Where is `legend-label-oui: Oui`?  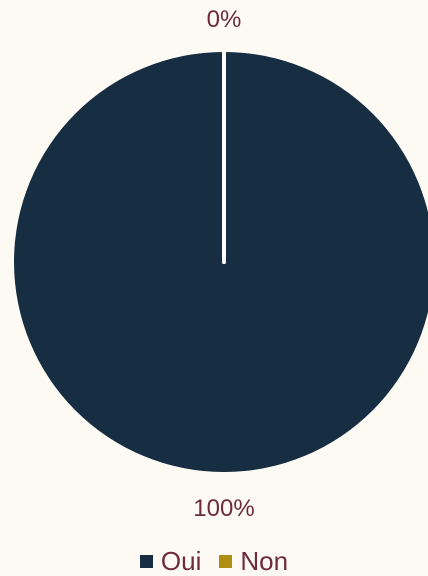
legend-label-oui: Oui is located at coordinates (181, 561).